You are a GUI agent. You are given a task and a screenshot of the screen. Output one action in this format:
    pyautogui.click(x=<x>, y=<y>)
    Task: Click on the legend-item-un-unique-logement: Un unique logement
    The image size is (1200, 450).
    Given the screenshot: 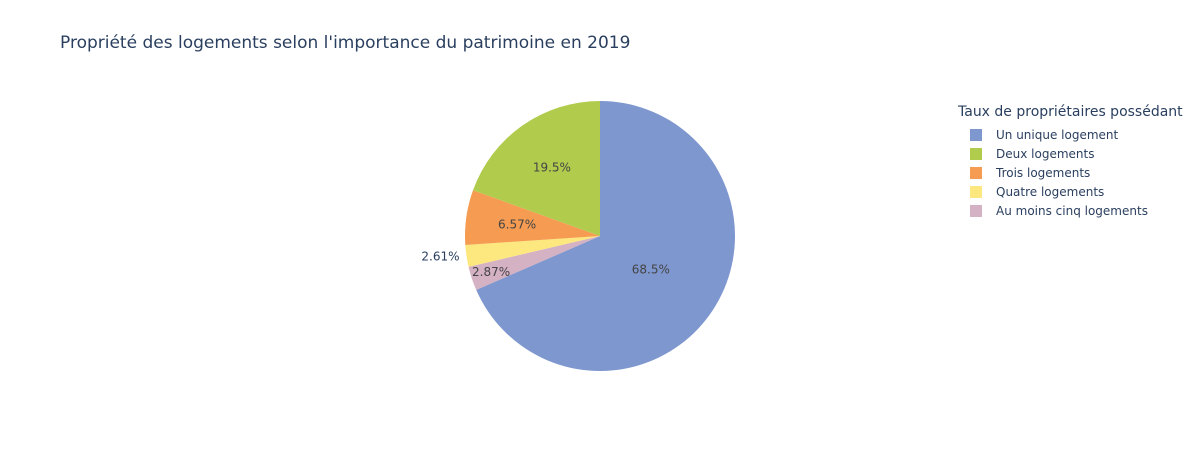 What is the action you would take?
    pyautogui.click(x=1070, y=134)
    